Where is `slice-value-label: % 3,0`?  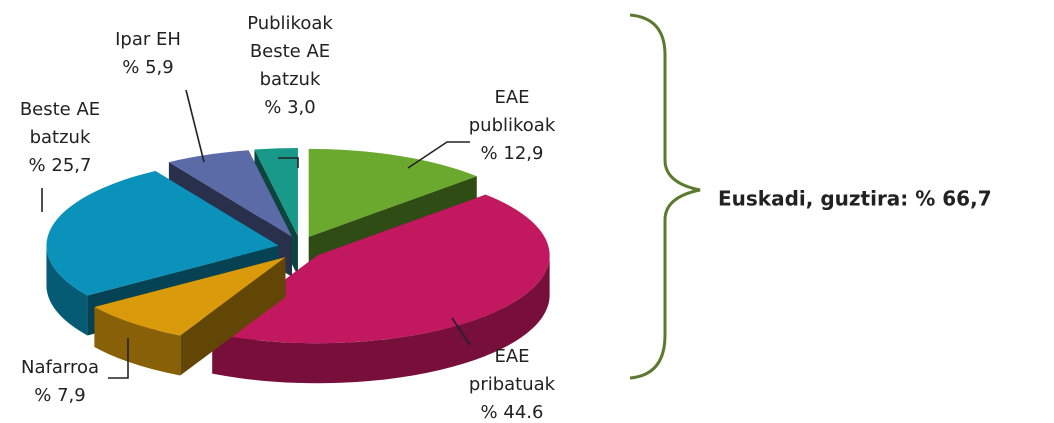
slice-value-label: % 3,0 is located at coordinates (289, 107).